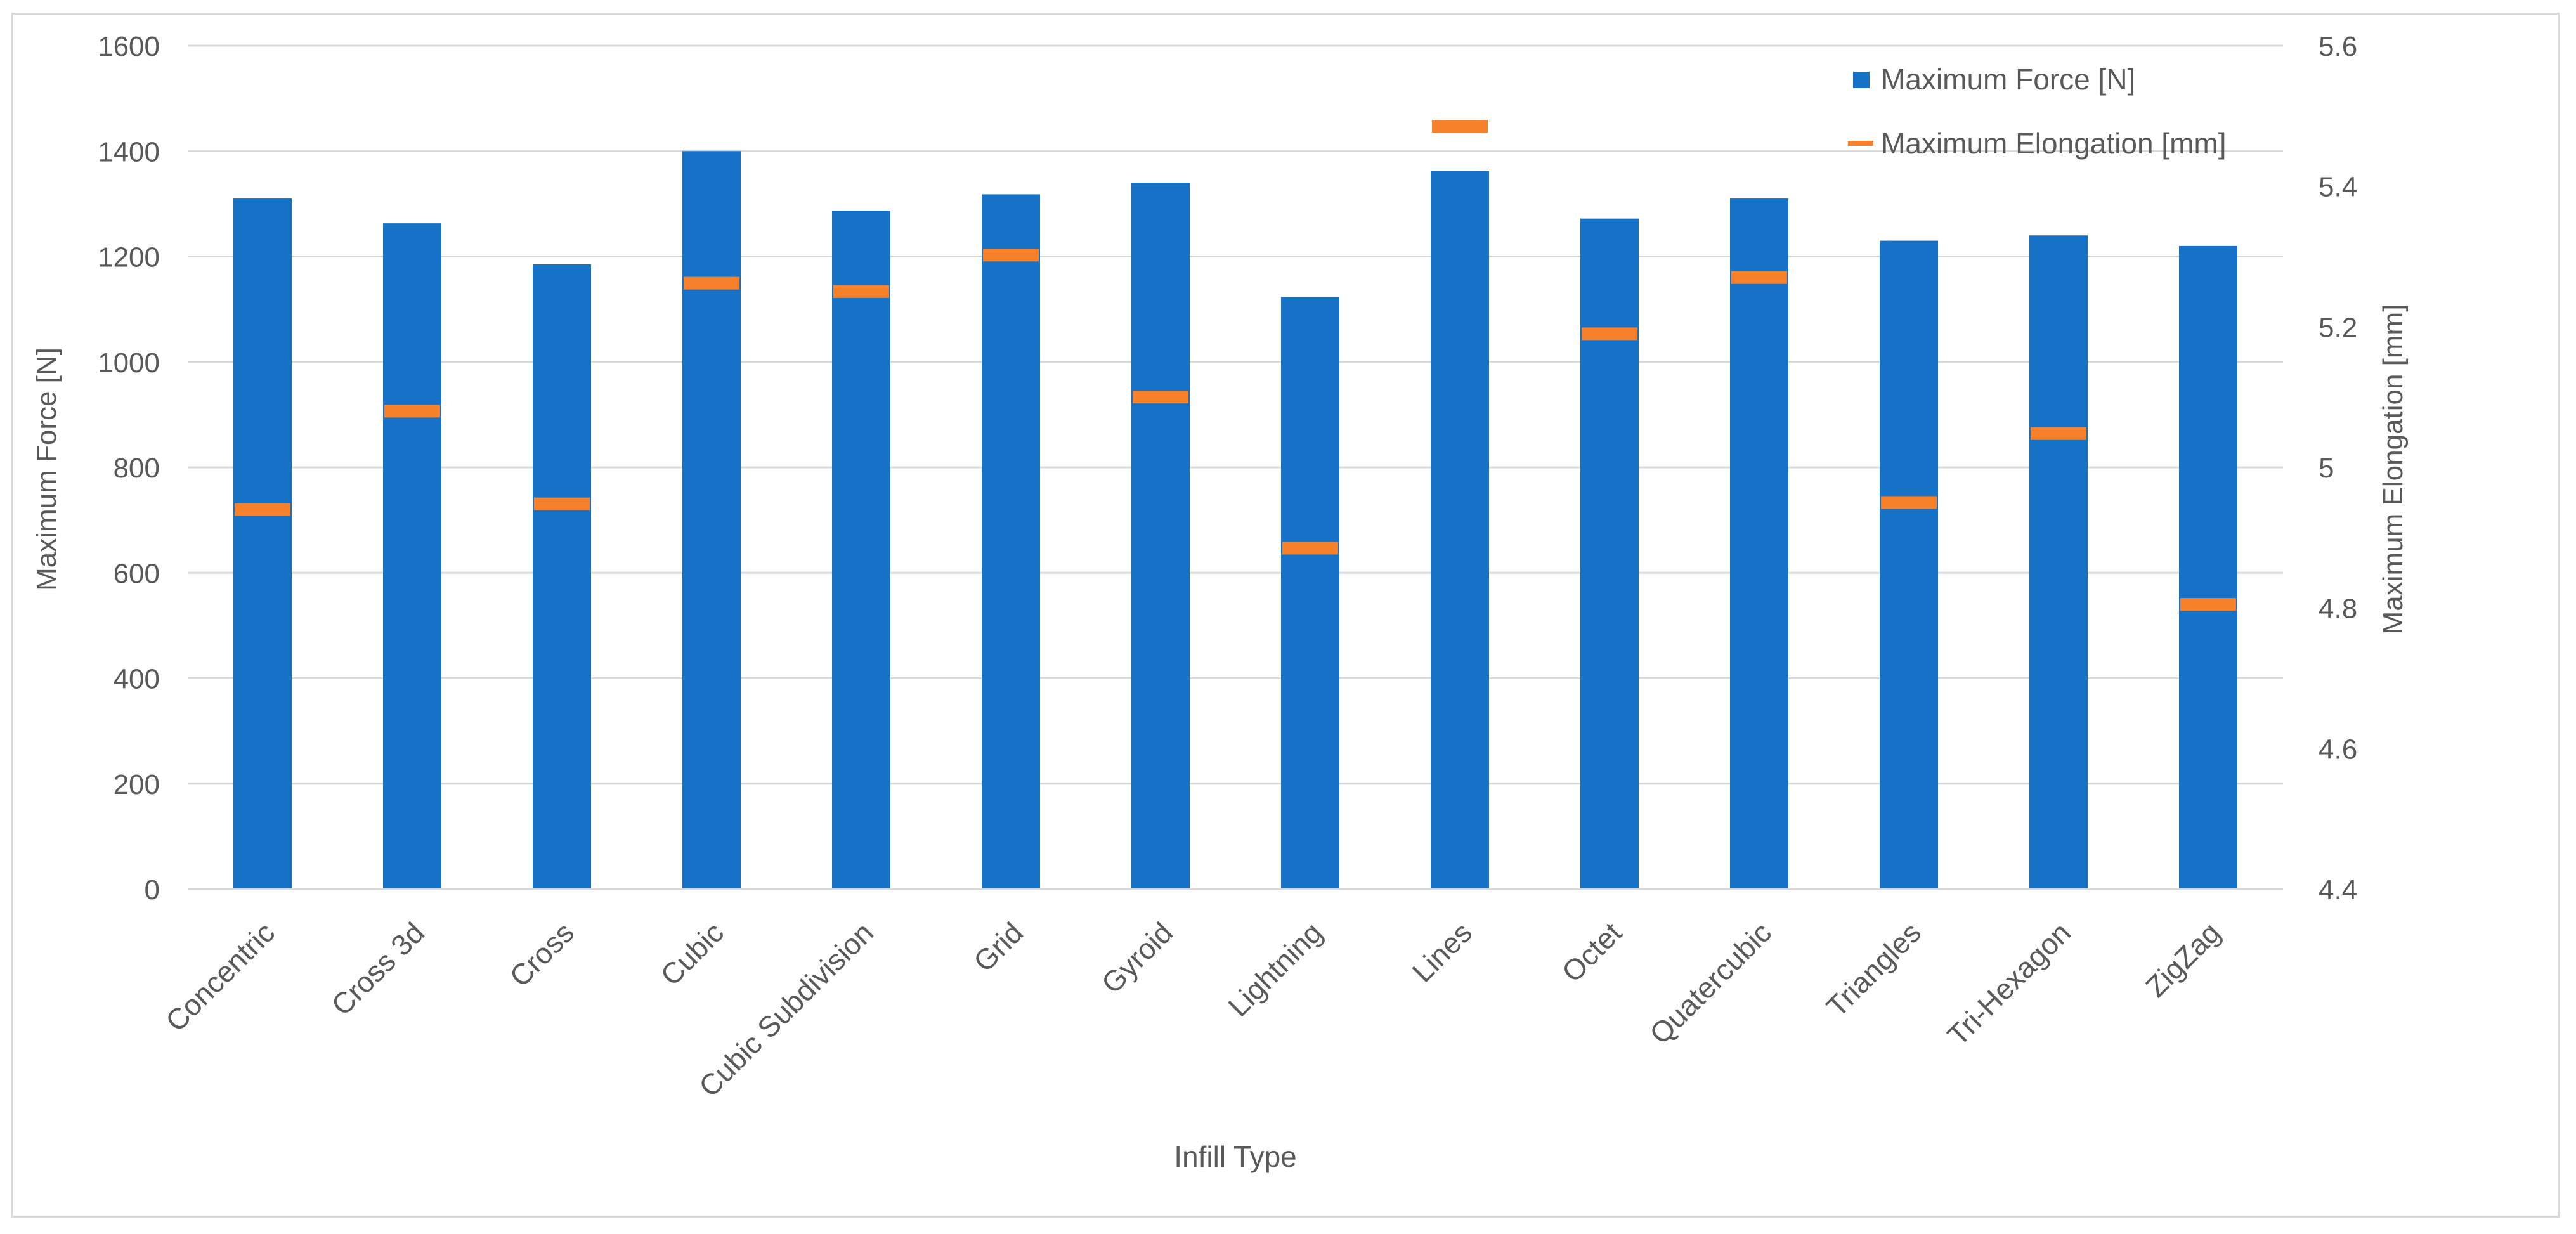  Describe the element at coordinates (1593, 952) in the screenshot. I see `x-tick-label: Octet` at that location.